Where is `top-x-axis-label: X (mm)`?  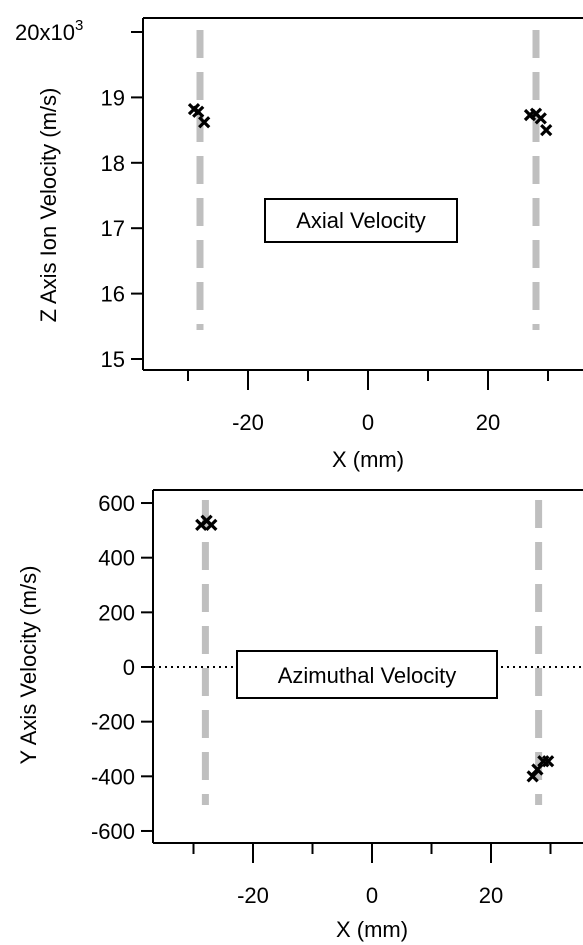 top-x-axis-label: X (mm) is located at coordinates (368, 459).